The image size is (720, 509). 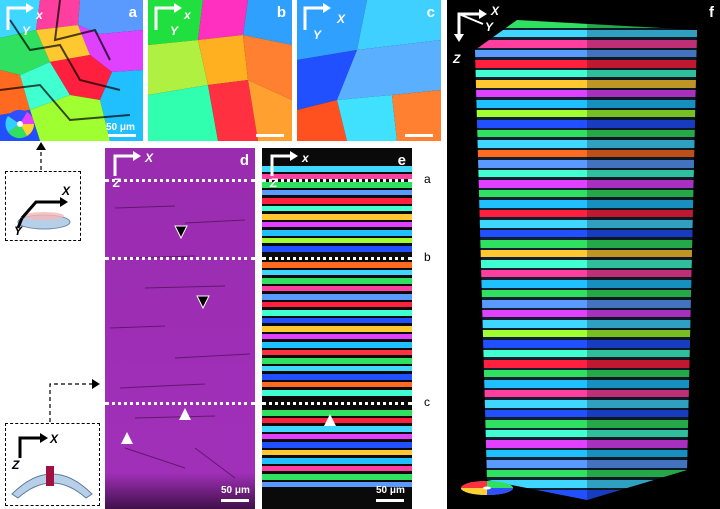 What do you see at coordinates (168, 16) in the screenshot?
I see `axes-b` at bounding box center [168, 16].